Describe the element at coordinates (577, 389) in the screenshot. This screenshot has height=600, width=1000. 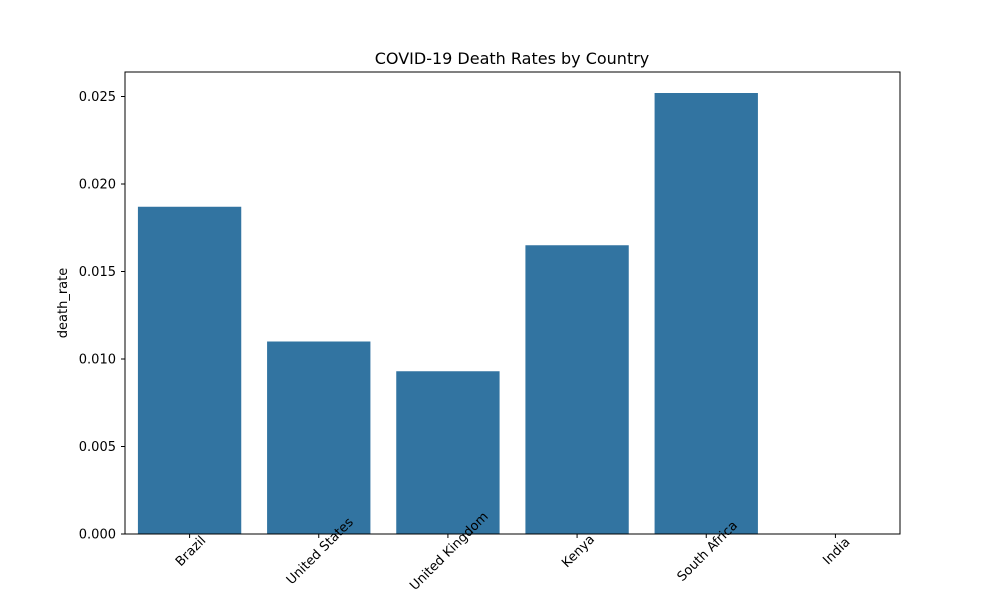
I see `bar-kenya` at that location.